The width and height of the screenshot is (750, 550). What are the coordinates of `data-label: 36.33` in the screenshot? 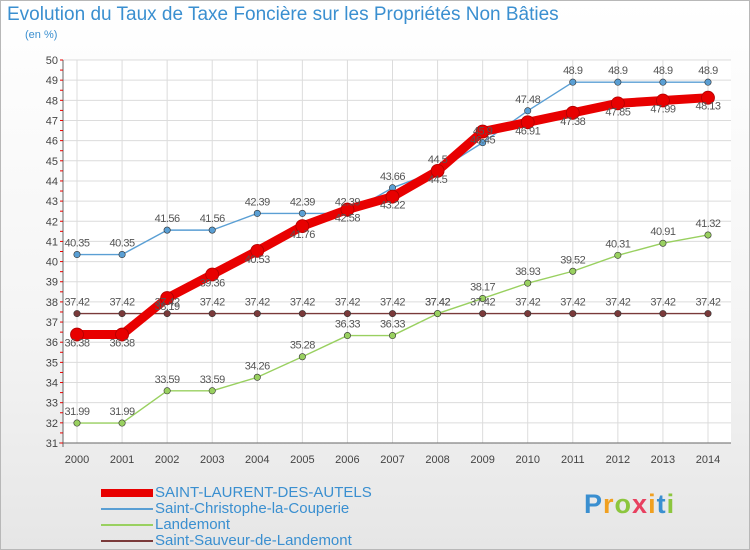 It's located at (392, 325).